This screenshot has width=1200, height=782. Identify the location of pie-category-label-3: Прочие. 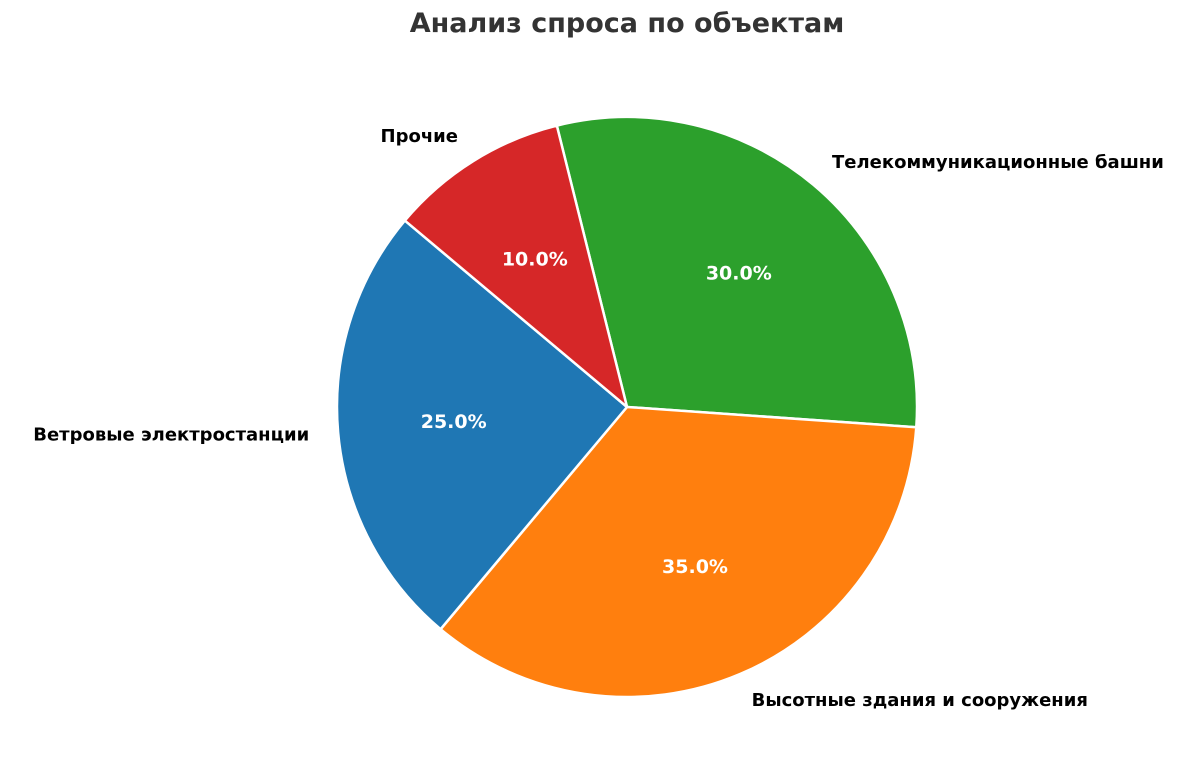
(420, 136).